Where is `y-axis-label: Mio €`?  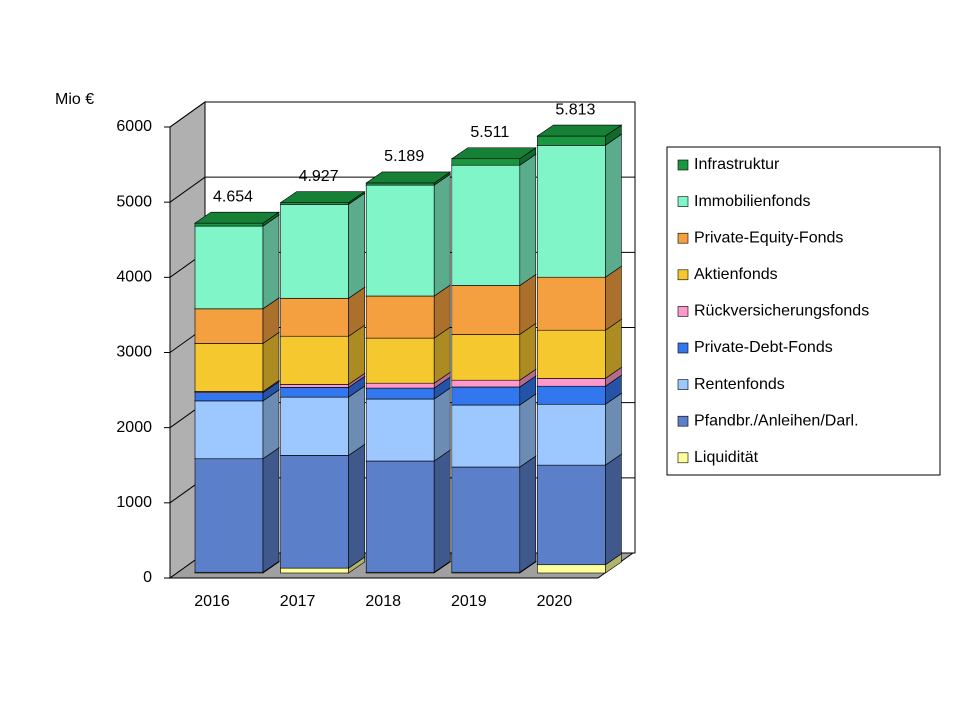 y-axis-label: Mio € is located at coordinates (74, 99).